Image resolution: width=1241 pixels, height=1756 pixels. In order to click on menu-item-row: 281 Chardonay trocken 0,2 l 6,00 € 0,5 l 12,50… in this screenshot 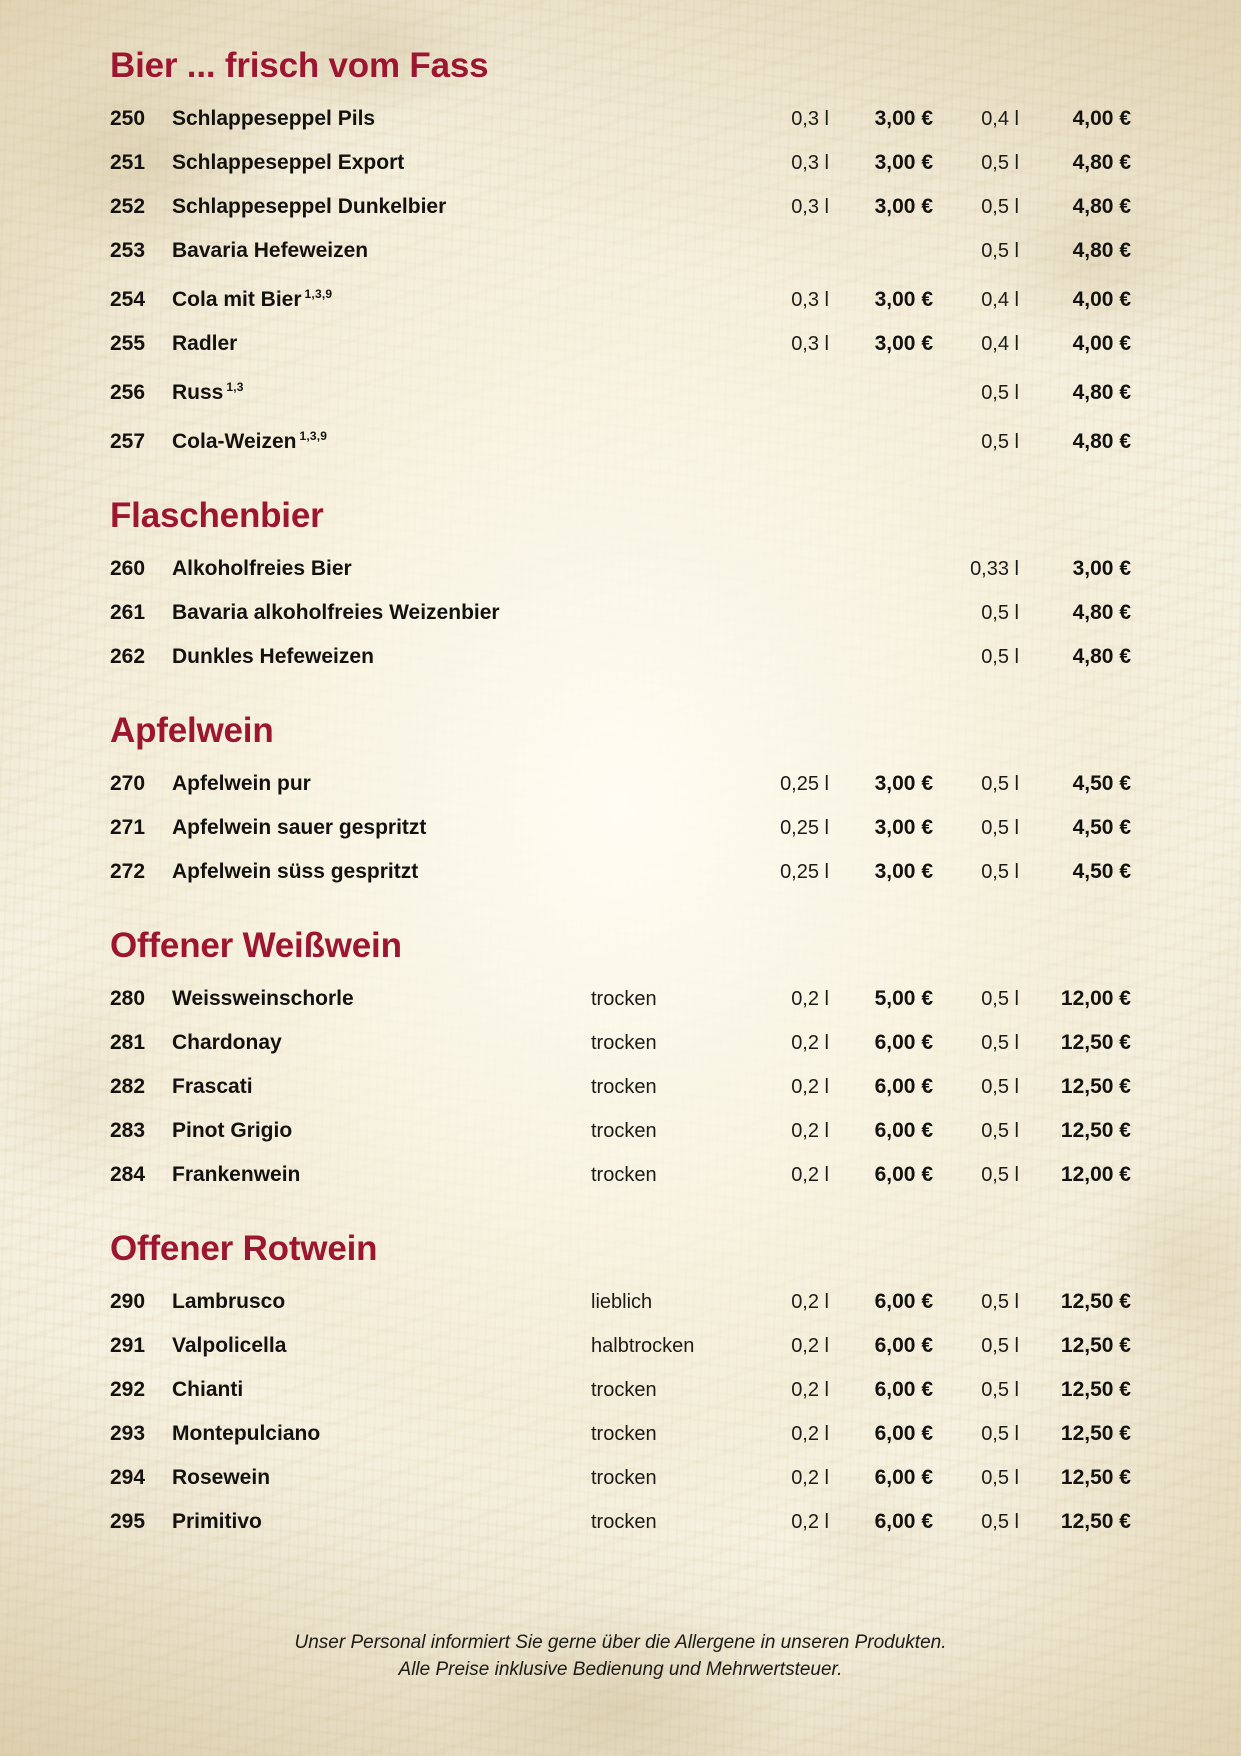, I will do `click(620, 1043)`.